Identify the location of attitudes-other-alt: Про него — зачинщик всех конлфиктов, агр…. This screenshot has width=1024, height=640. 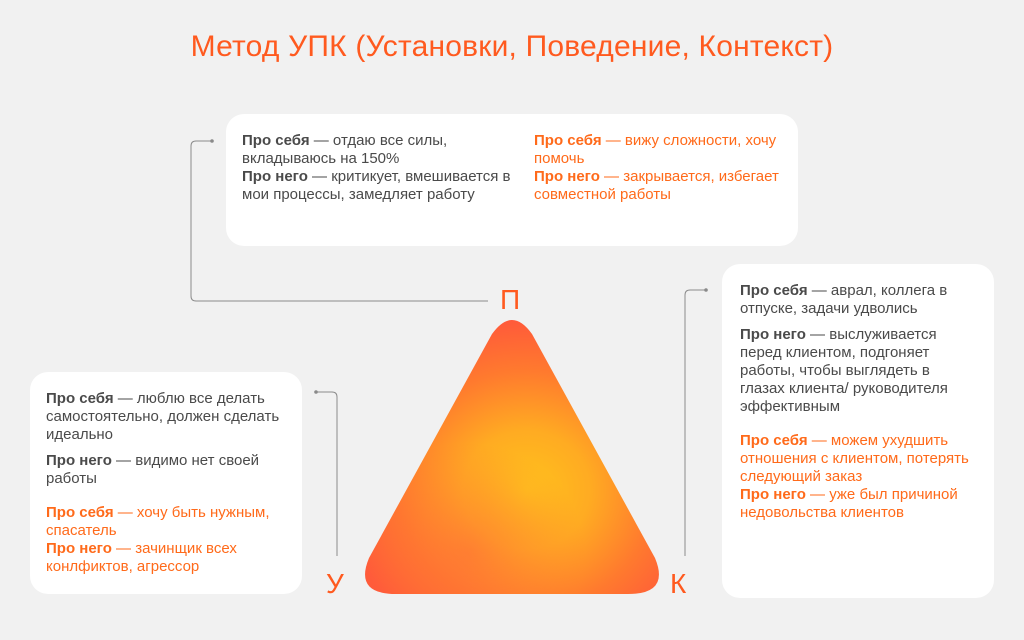
(141, 557).